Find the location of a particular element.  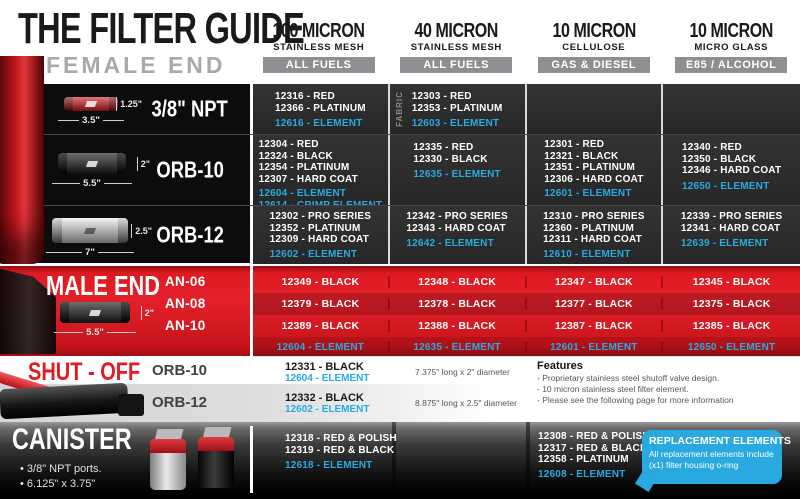

page-title: THE FILTER GUIDE is located at coordinates (211, 29).